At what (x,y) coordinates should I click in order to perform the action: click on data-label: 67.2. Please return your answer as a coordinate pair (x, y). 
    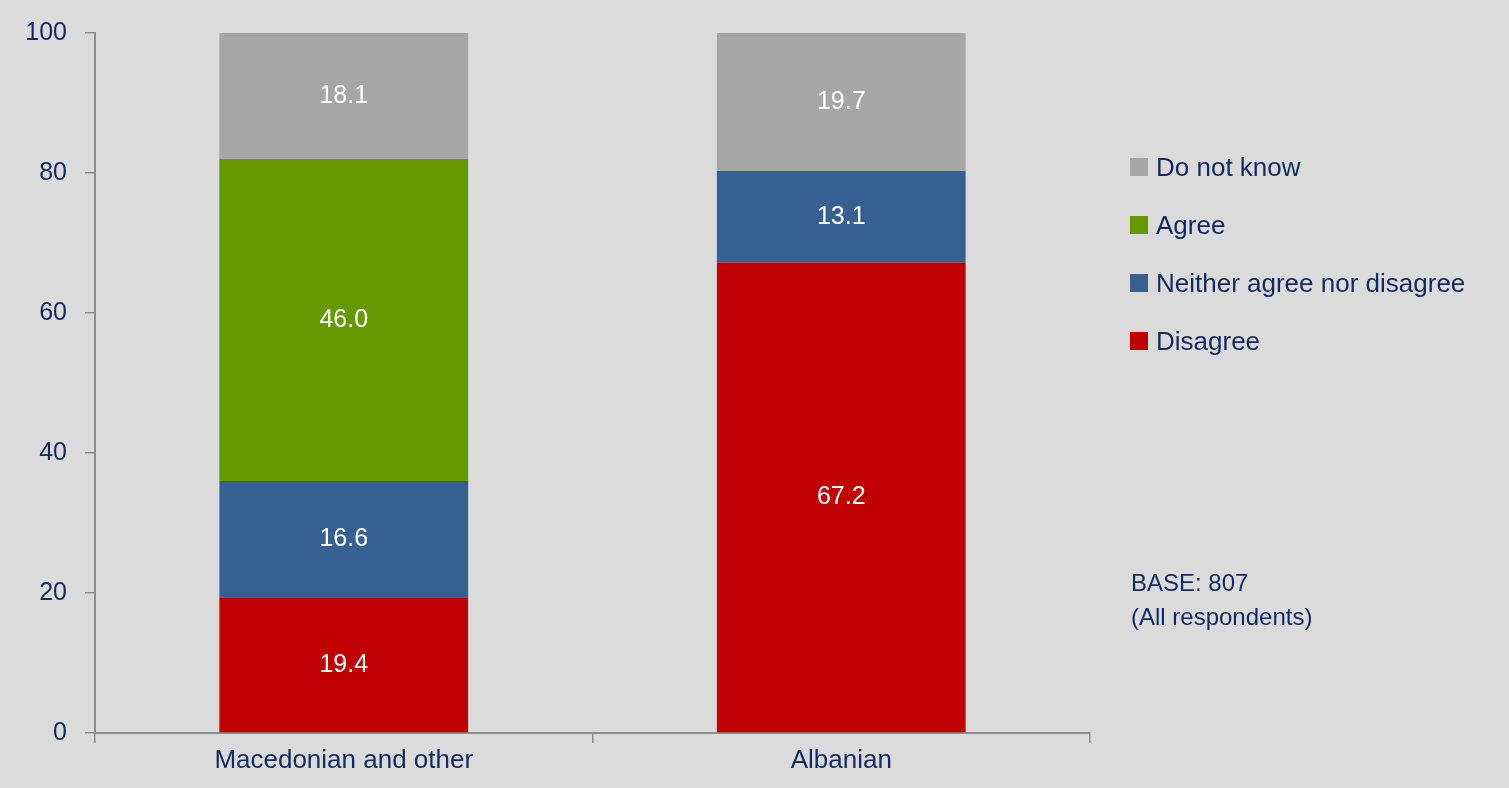
    Looking at the image, I should click on (841, 495).